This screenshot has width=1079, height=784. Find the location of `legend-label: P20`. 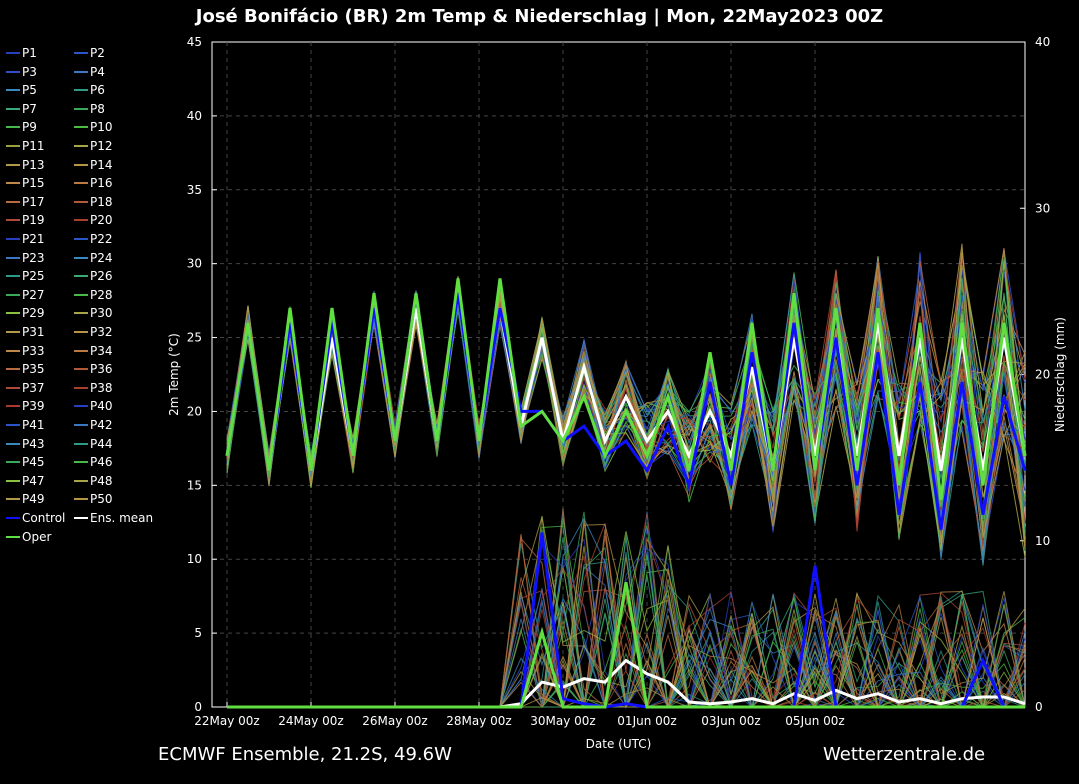

legend-label: P20 is located at coordinates (101, 220).